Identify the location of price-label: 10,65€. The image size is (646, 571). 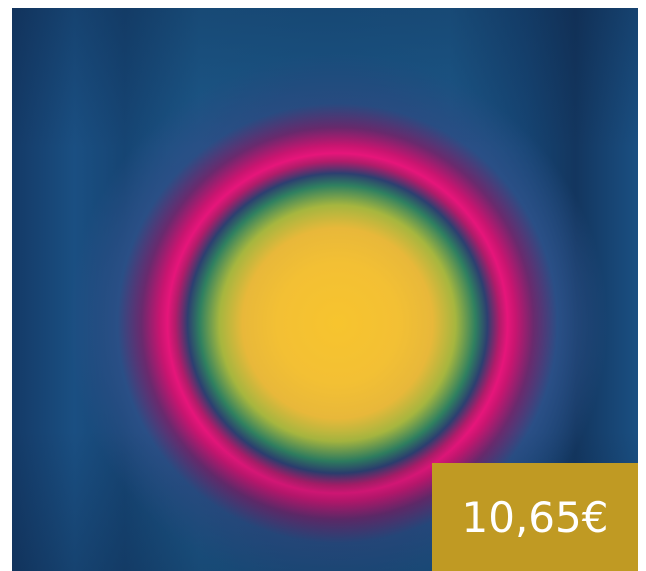
(535, 517).